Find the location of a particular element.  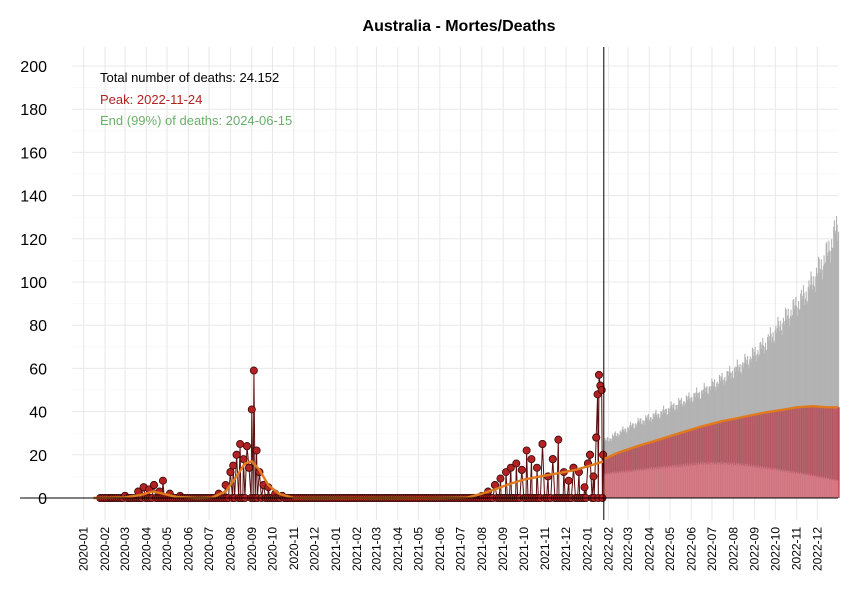

x-tick-label: 2020-06 is located at coordinates (188, 549).